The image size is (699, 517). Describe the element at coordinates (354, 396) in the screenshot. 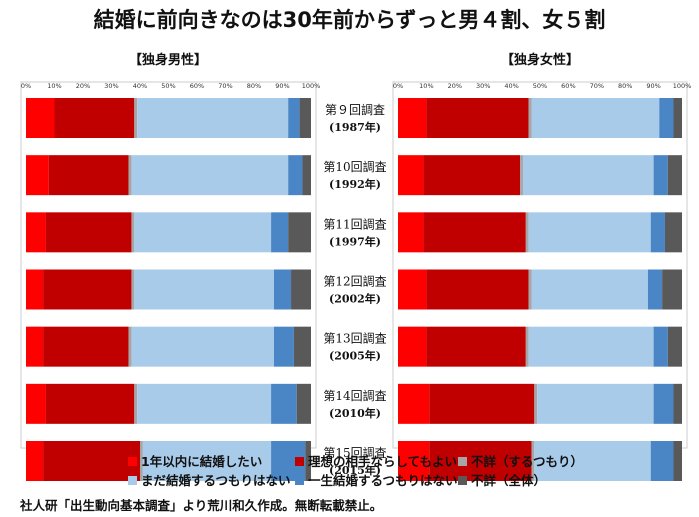

I see `category-label: 第14回調査` at that location.